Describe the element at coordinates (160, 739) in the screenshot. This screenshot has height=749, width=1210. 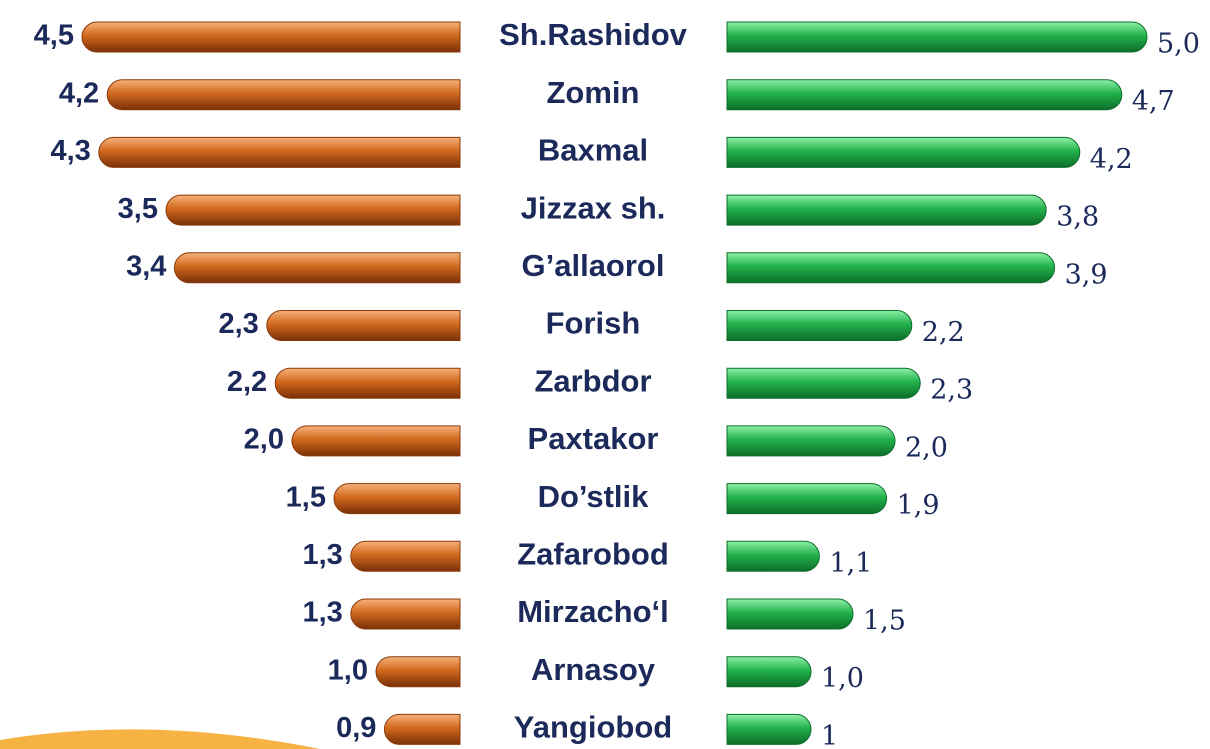
I see `decoration` at that location.